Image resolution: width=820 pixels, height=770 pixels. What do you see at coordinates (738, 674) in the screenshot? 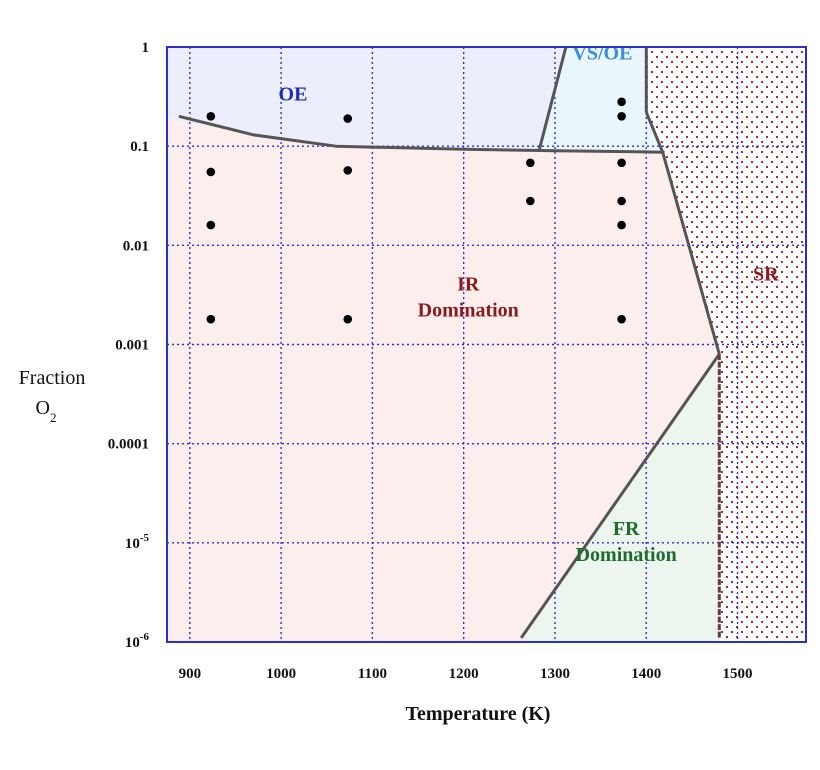
I see `x-tick-label: 1500` at bounding box center [738, 674].